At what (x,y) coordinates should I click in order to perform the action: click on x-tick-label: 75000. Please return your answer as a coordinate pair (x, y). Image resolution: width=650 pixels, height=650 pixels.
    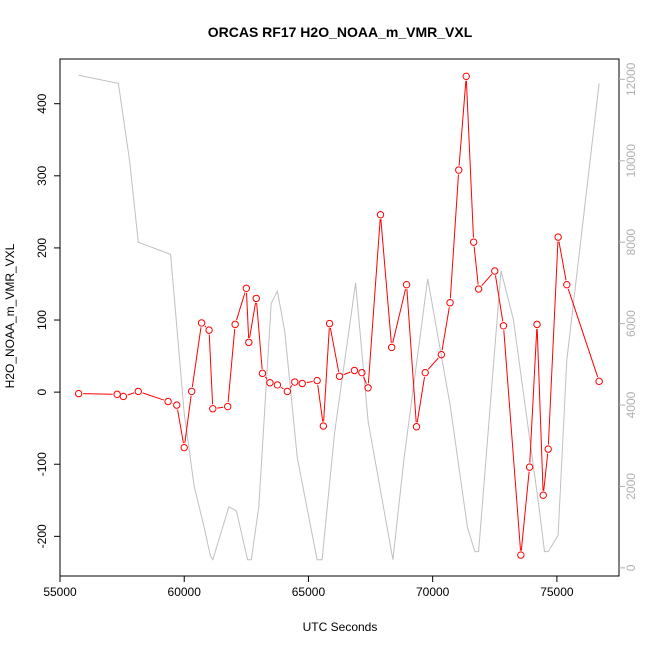
    Looking at the image, I should click on (557, 592).